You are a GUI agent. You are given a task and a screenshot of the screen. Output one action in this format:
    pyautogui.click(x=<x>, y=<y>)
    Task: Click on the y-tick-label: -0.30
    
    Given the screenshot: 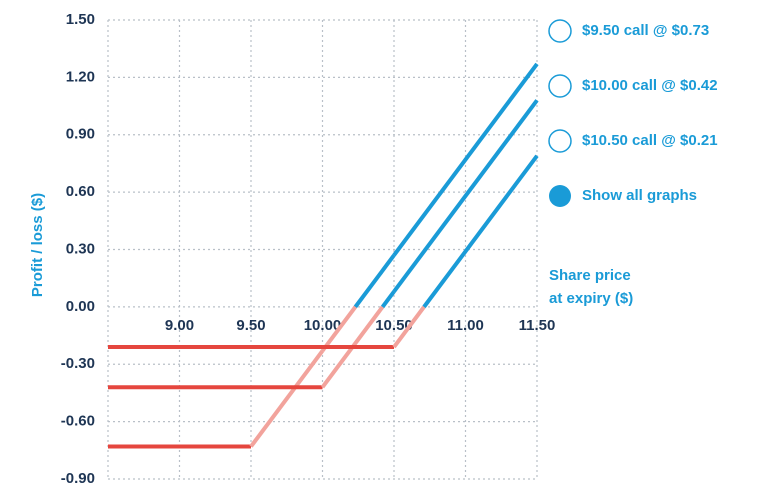 What is the action you would take?
    pyautogui.click(x=78, y=363)
    